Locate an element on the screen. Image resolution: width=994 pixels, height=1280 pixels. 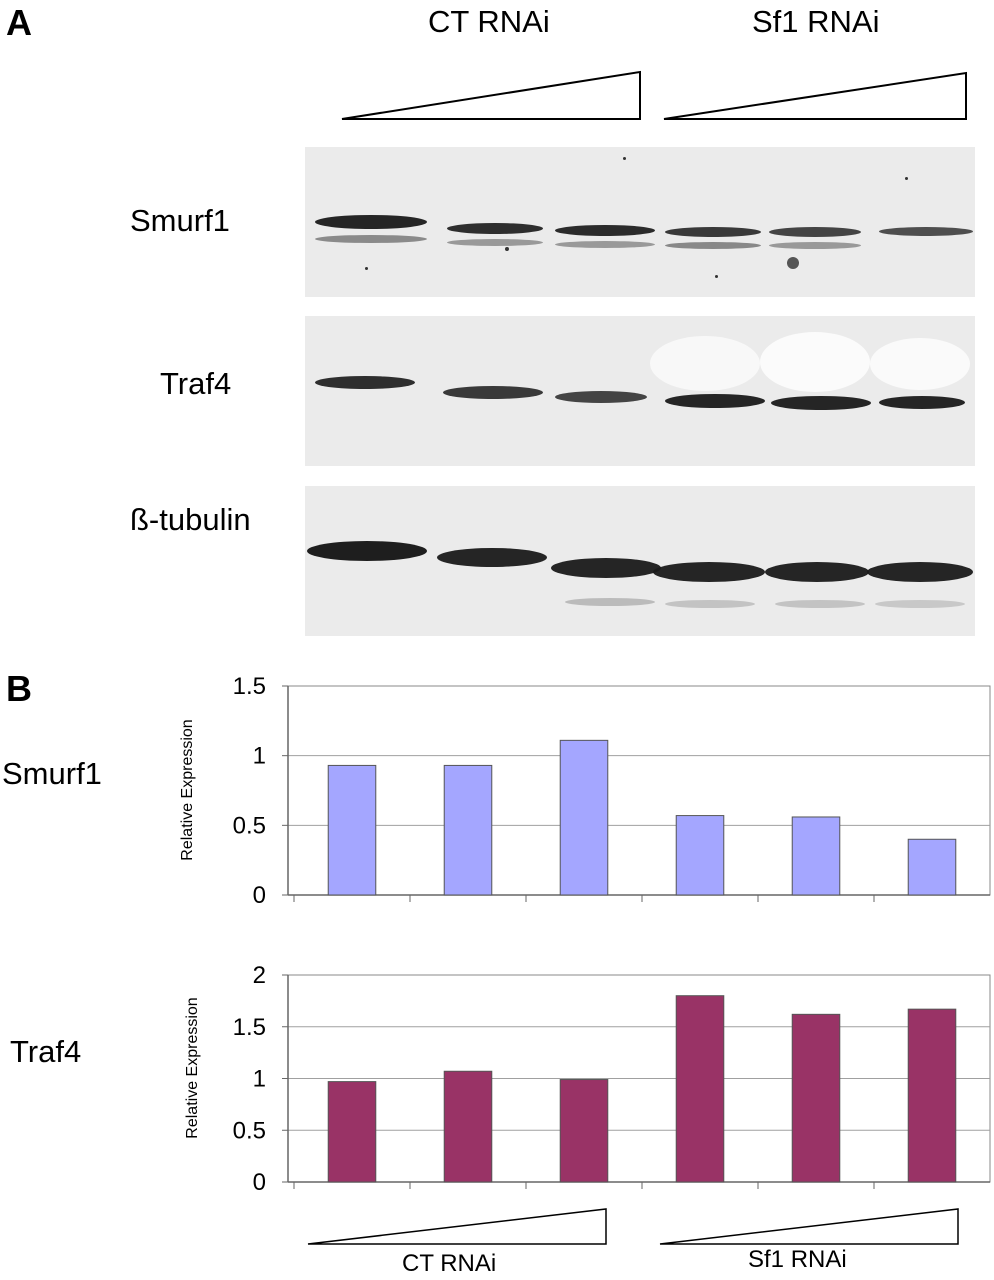
sf1-wedge-top is located at coordinates (815, 95).